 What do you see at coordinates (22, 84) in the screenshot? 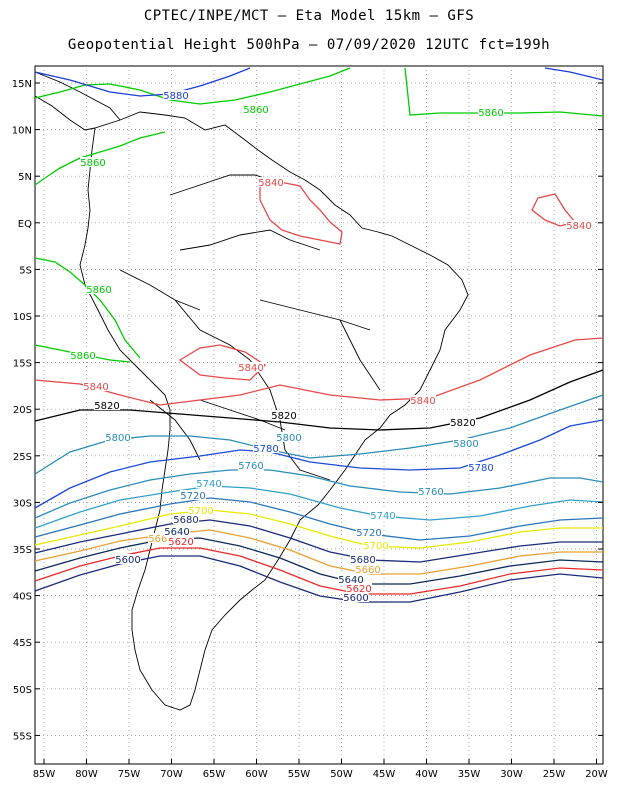
I see `lat-tick-label: 15N` at bounding box center [22, 84].